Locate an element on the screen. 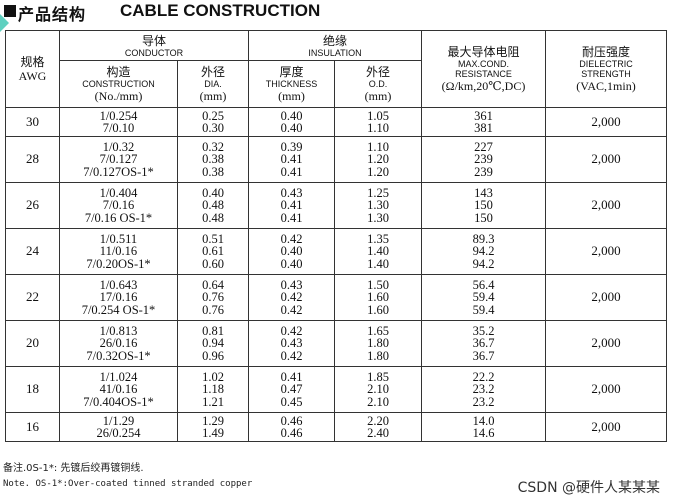 Image resolution: width=674 pixels, height=504 pixels. awg-cell: 18 is located at coordinates (32, 389).